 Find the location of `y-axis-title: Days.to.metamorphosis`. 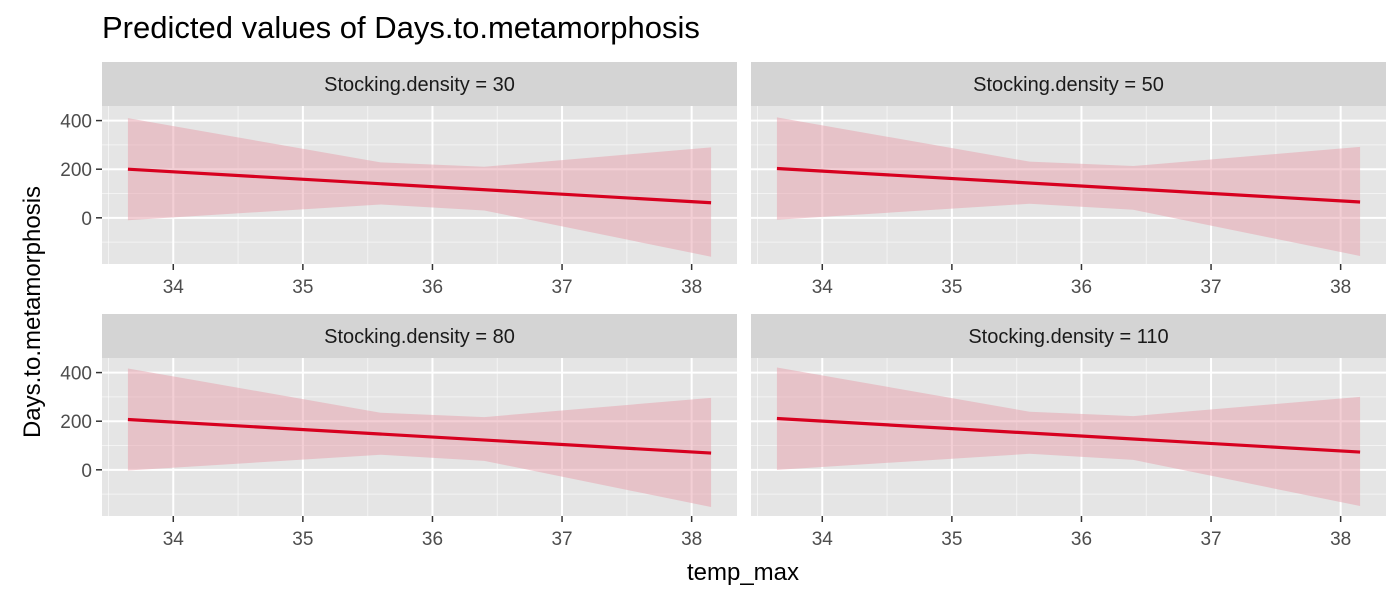

y-axis-title: Days.to.metamorphosis is located at coordinates (32, 312).